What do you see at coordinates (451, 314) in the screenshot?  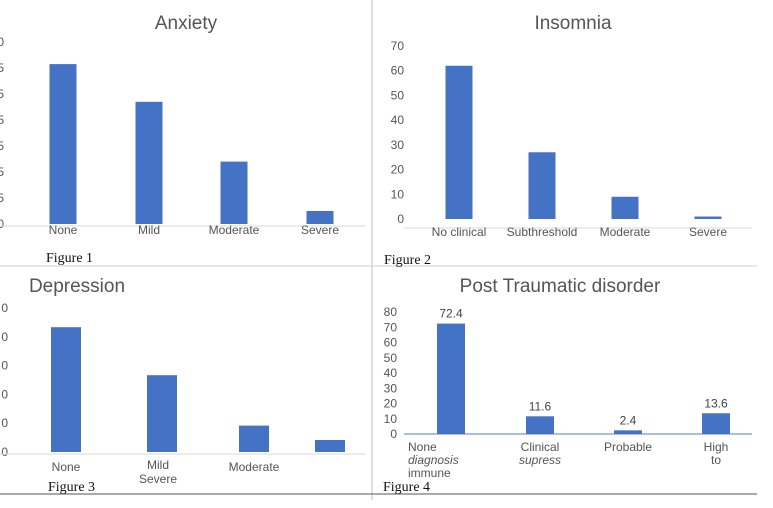 I see `data-label: 72.4` at bounding box center [451, 314].